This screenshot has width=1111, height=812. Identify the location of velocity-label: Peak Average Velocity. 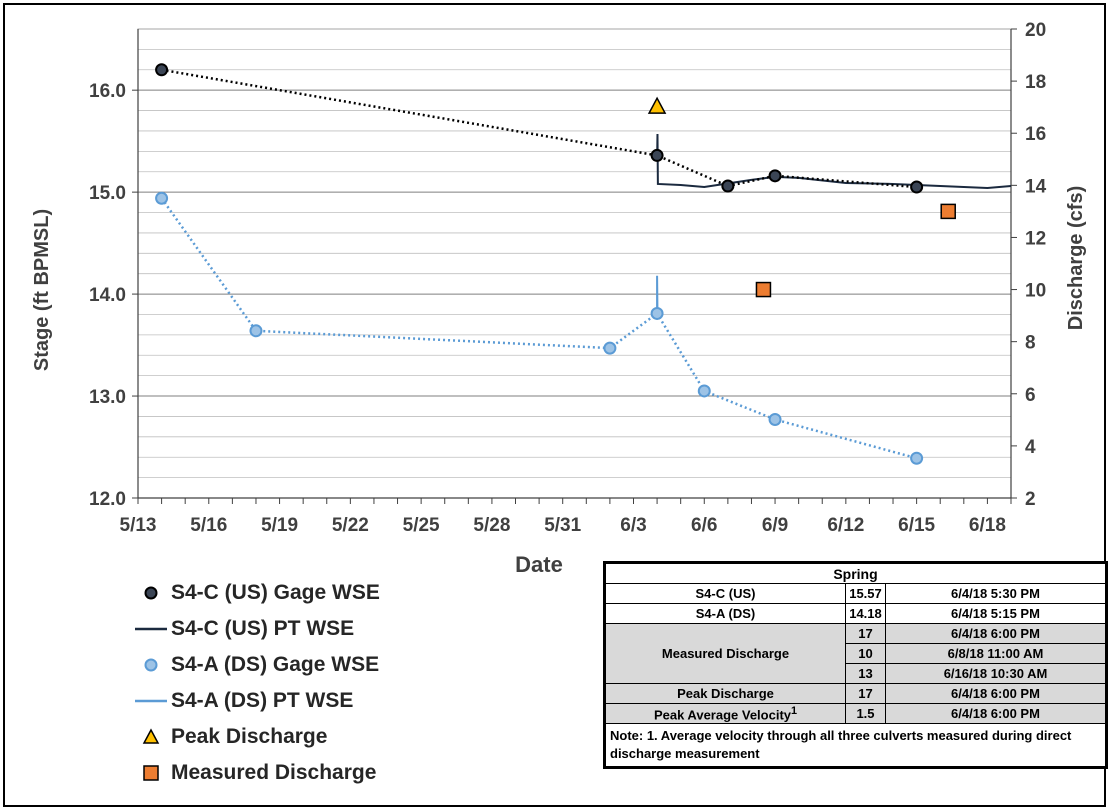
(722, 715).